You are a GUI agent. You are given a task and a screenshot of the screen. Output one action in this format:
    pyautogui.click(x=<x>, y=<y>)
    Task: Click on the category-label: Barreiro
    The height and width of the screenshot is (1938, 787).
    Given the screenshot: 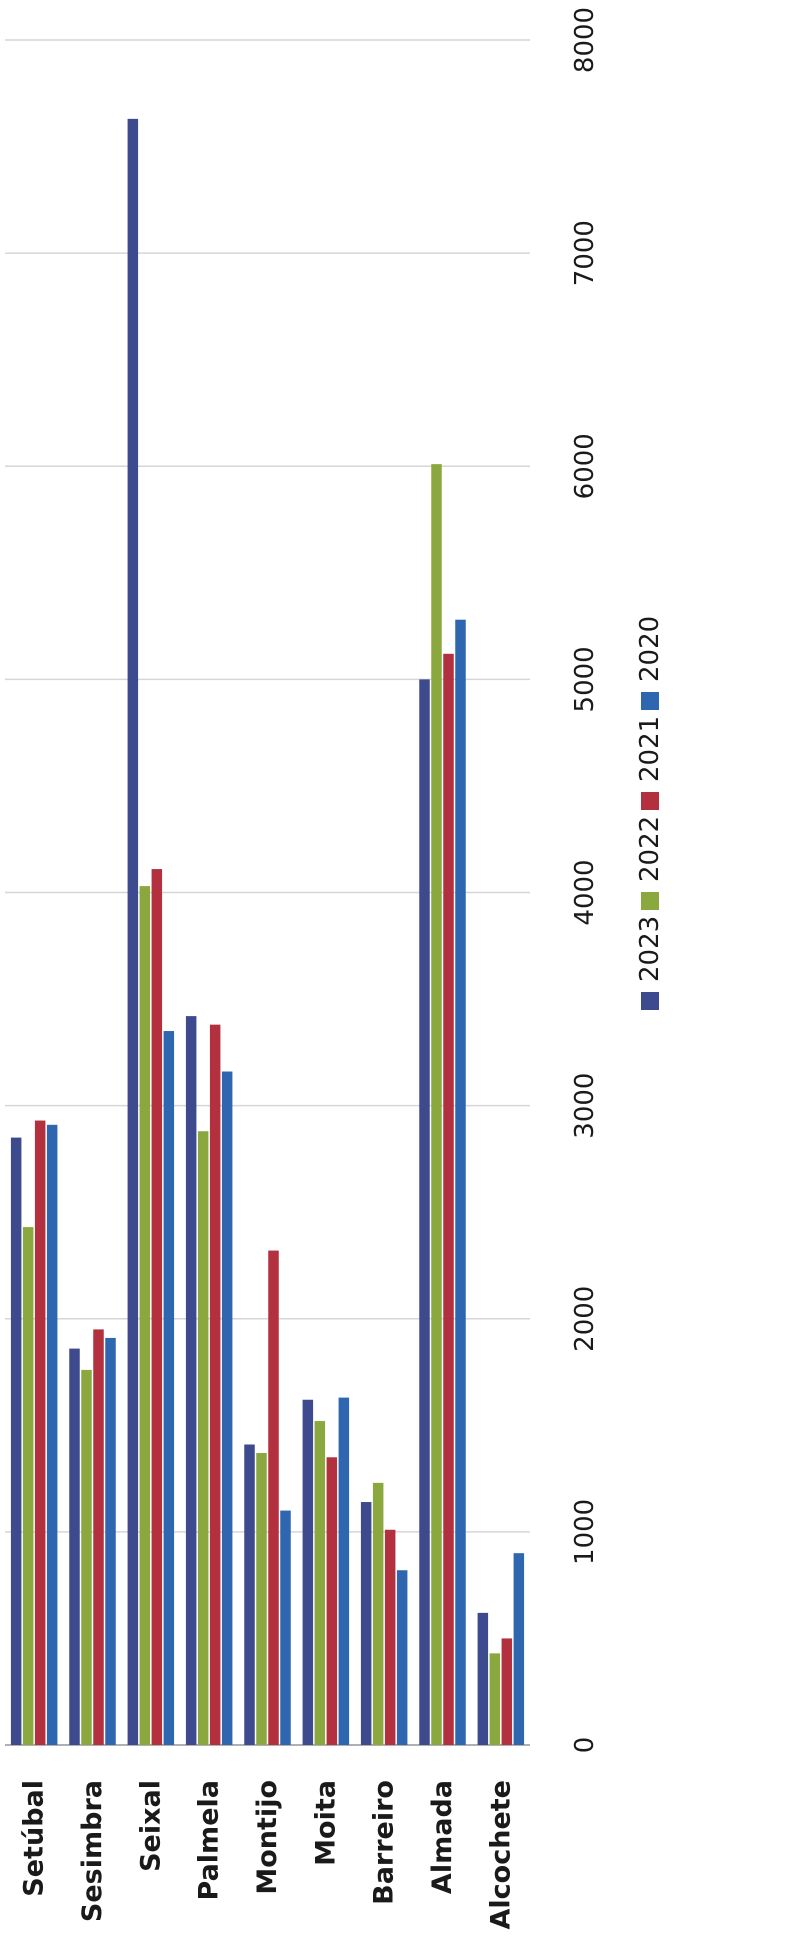 What is the action you would take?
    pyautogui.click(x=384, y=1842)
    